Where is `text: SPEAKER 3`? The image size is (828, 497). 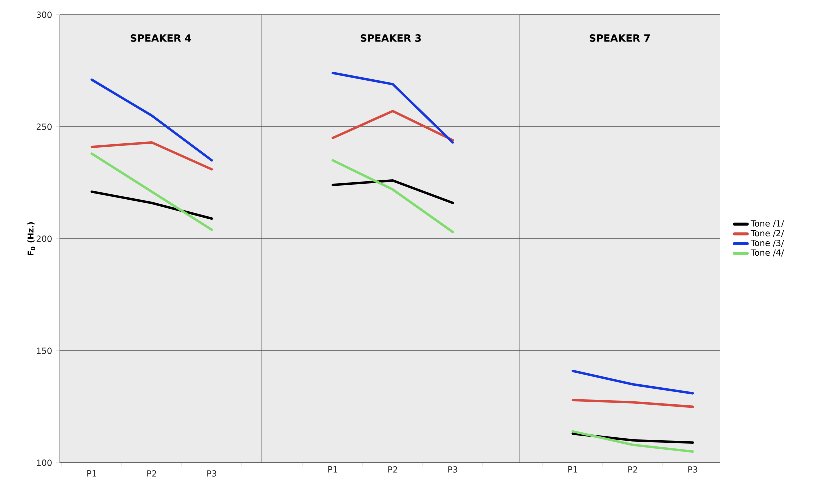 text: SPEAKER 3 is located at coordinates (391, 38).